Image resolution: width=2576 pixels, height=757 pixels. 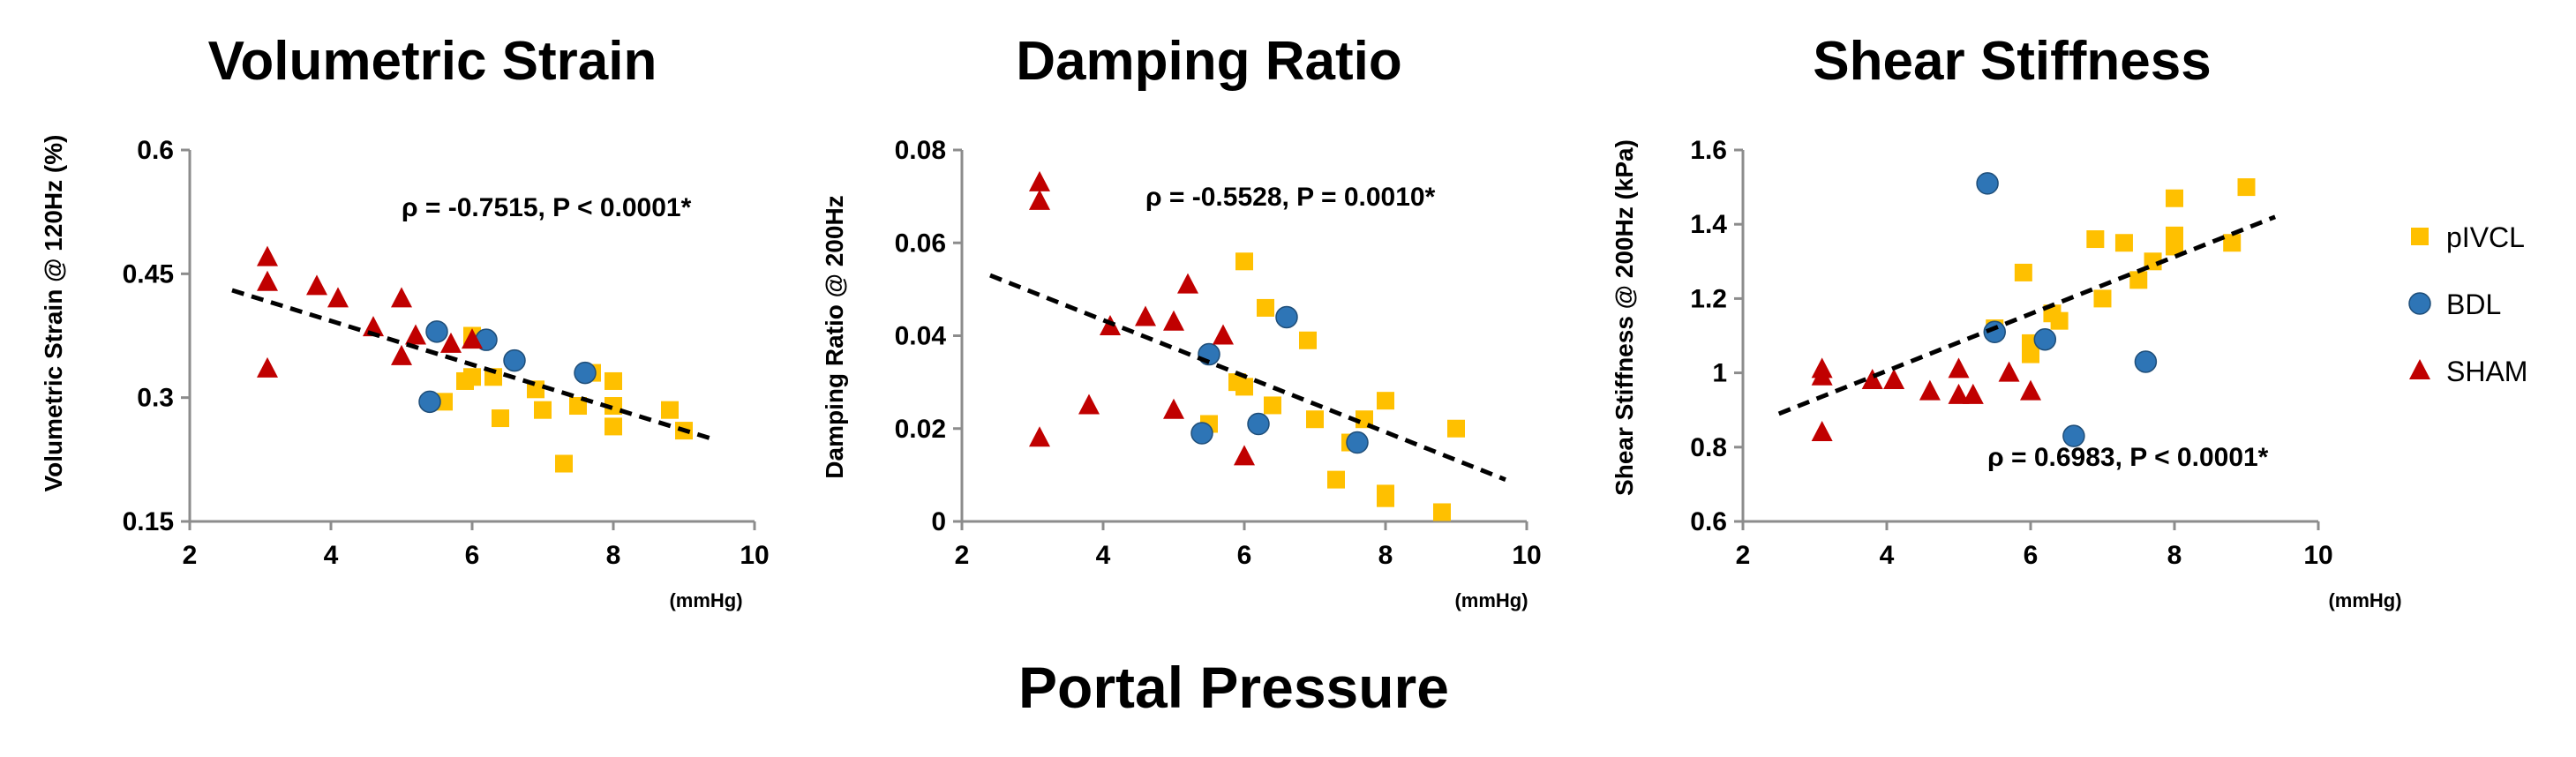 I want to click on y-tick-label: 0.15, so click(x=148, y=521).